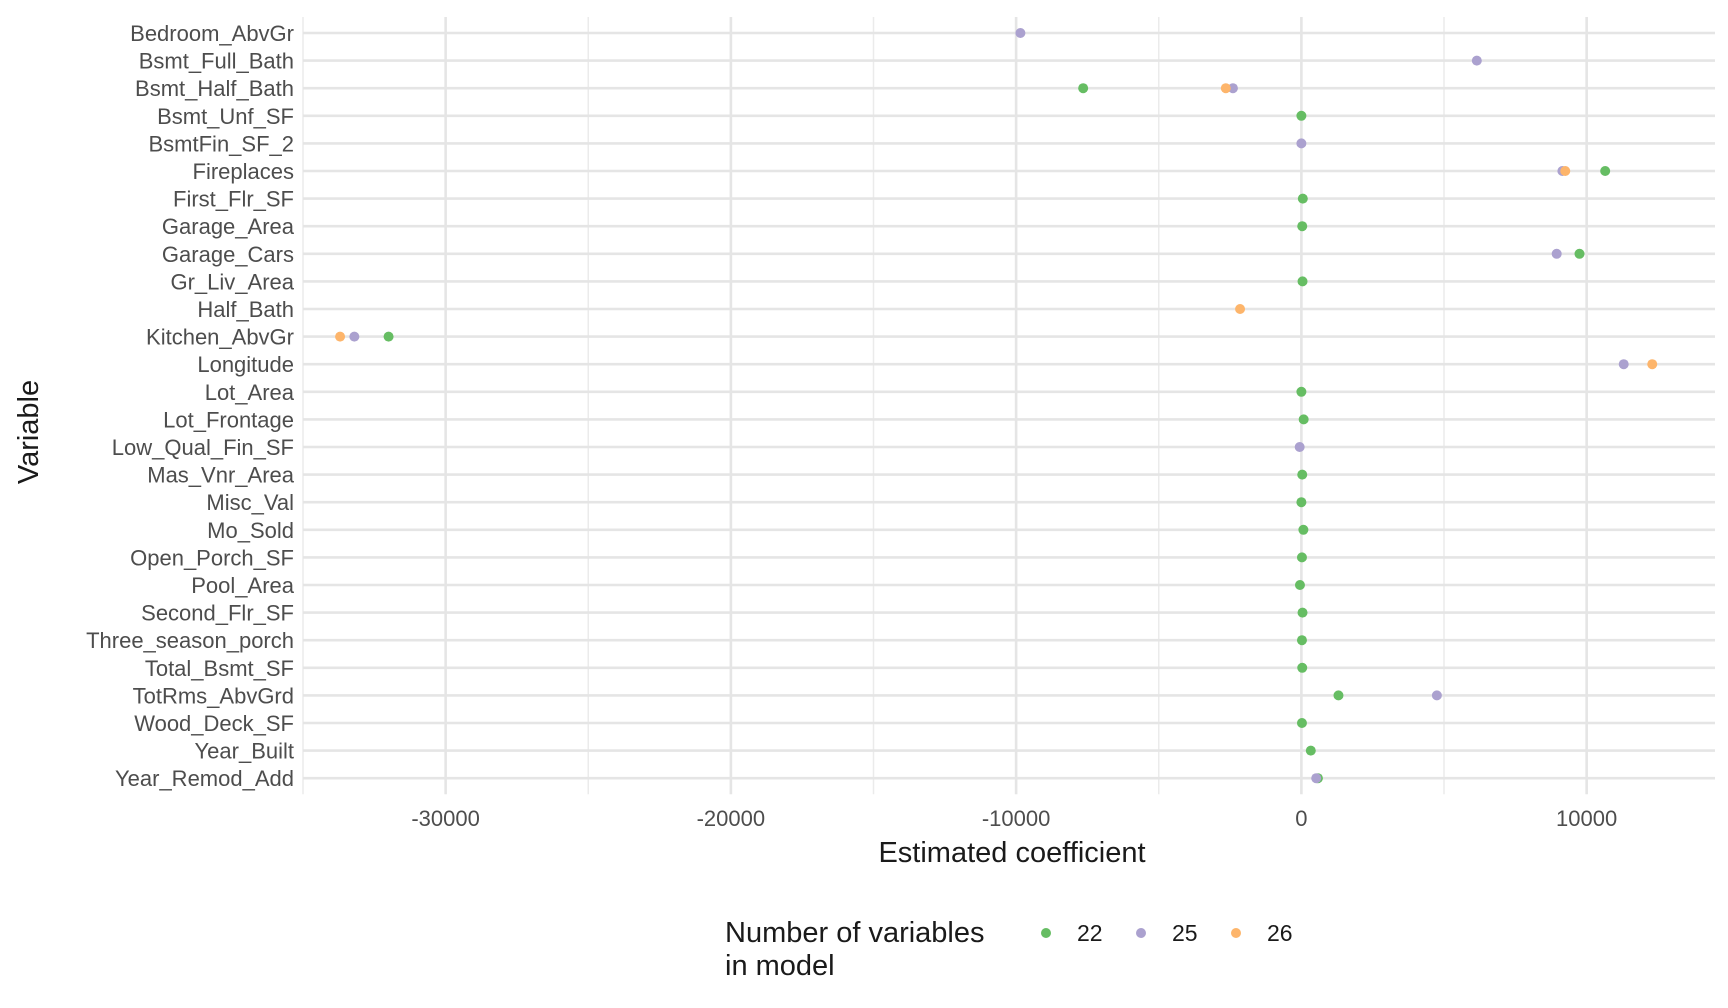  What do you see at coordinates (232, 281) in the screenshot?
I see `y-tick-label: Gr_Liv_Area` at bounding box center [232, 281].